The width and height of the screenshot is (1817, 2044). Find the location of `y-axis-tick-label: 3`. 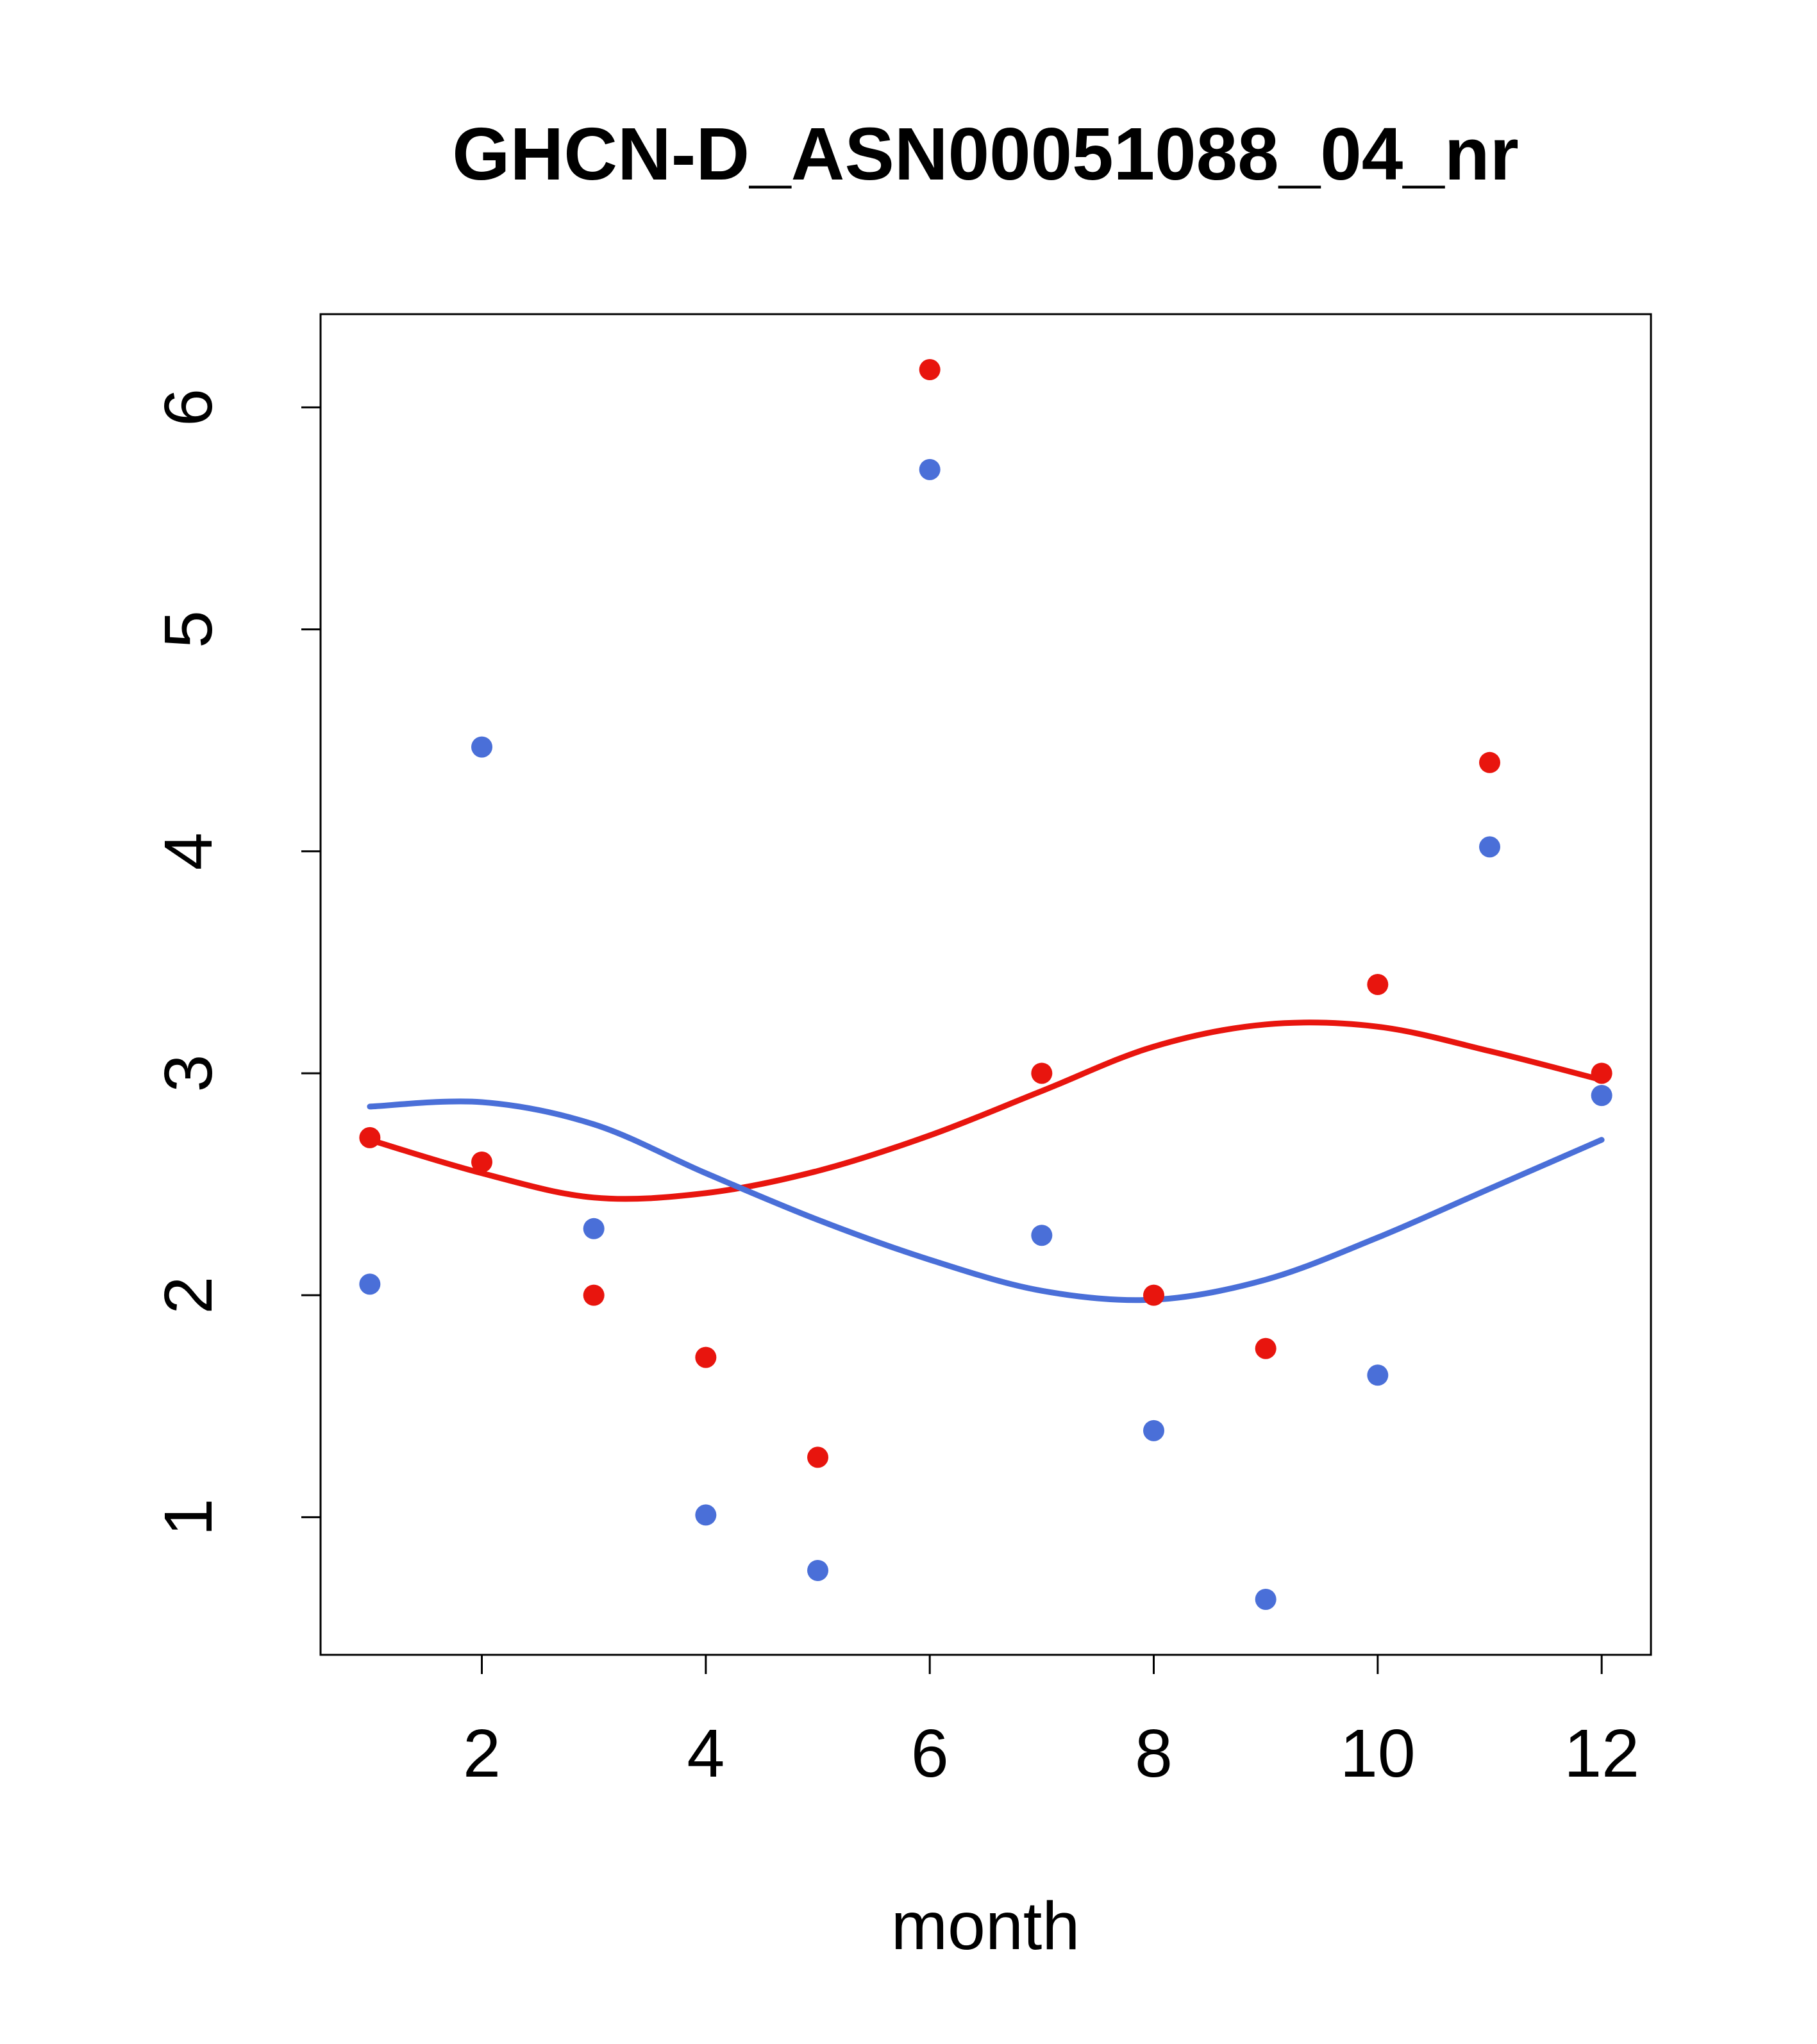

y-axis-tick-label: 3 is located at coordinates (189, 1074).